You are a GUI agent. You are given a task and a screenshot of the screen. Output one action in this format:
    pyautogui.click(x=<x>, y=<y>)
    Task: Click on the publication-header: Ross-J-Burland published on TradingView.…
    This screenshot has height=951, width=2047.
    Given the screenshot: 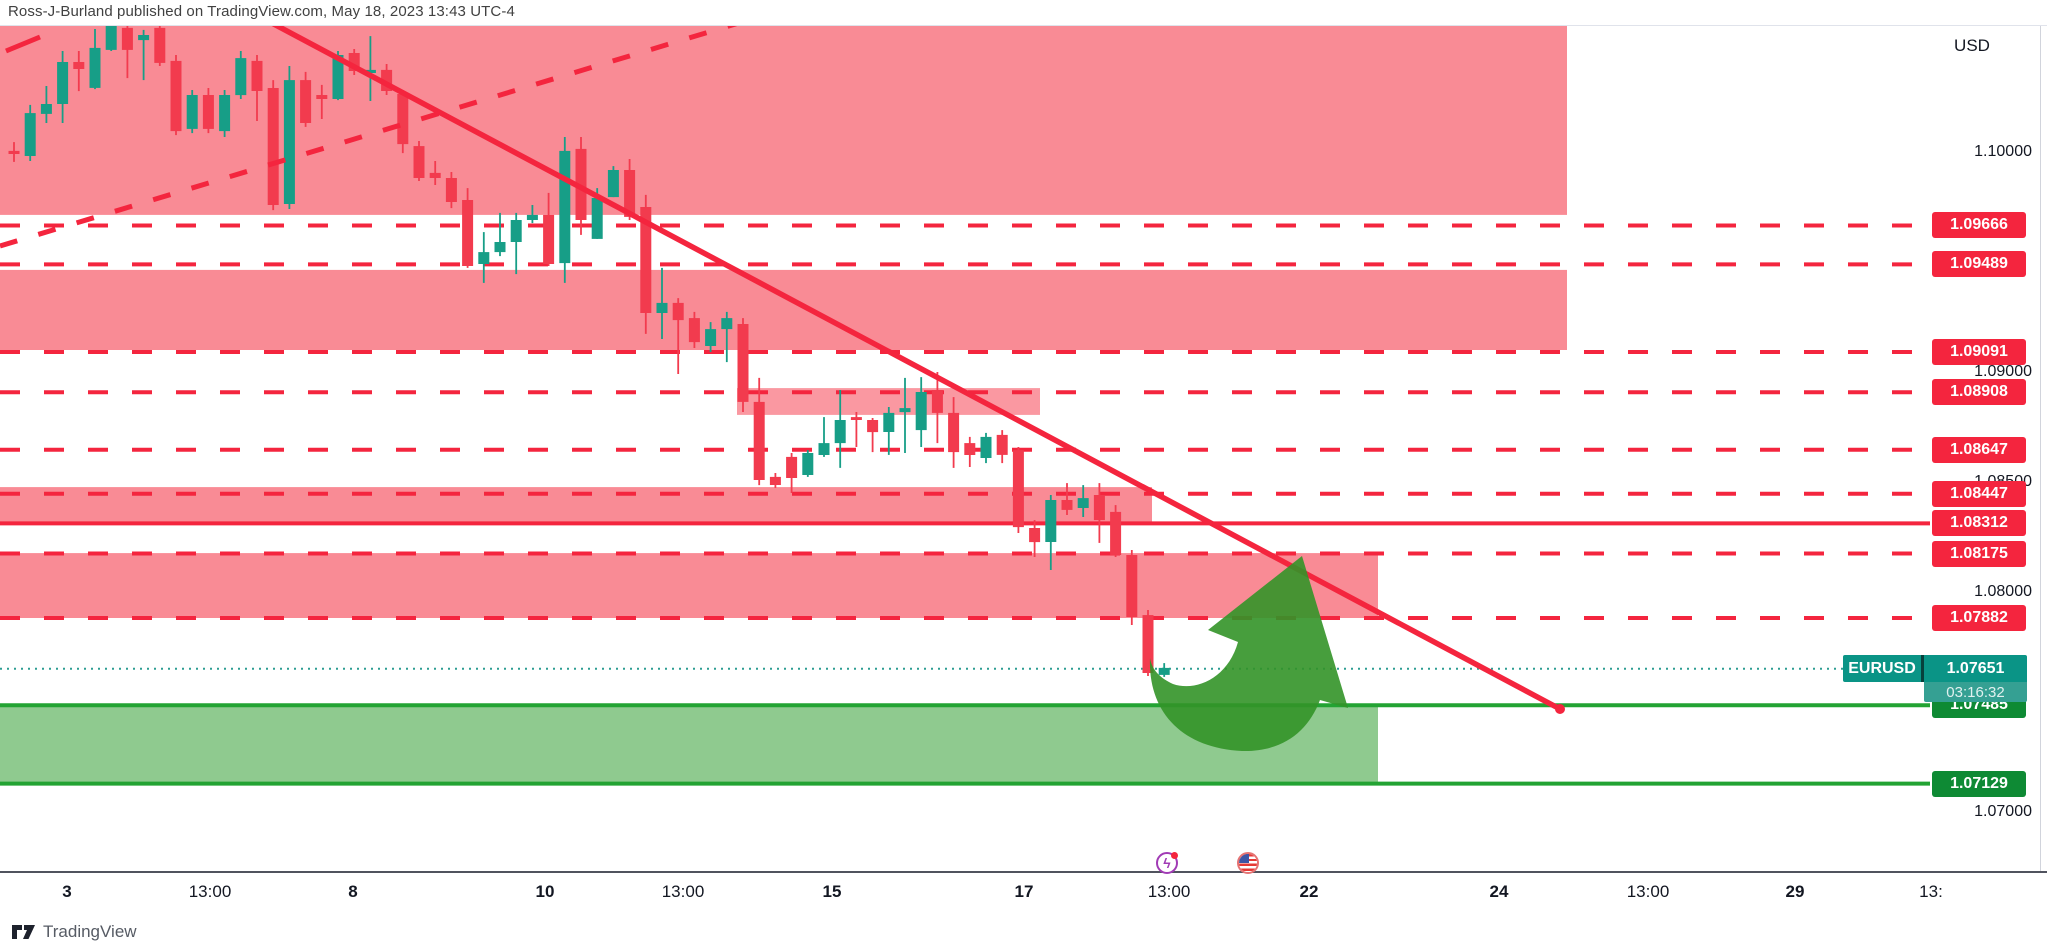 What is the action you would take?
    pyautogui.click(x=261, y=11)
    